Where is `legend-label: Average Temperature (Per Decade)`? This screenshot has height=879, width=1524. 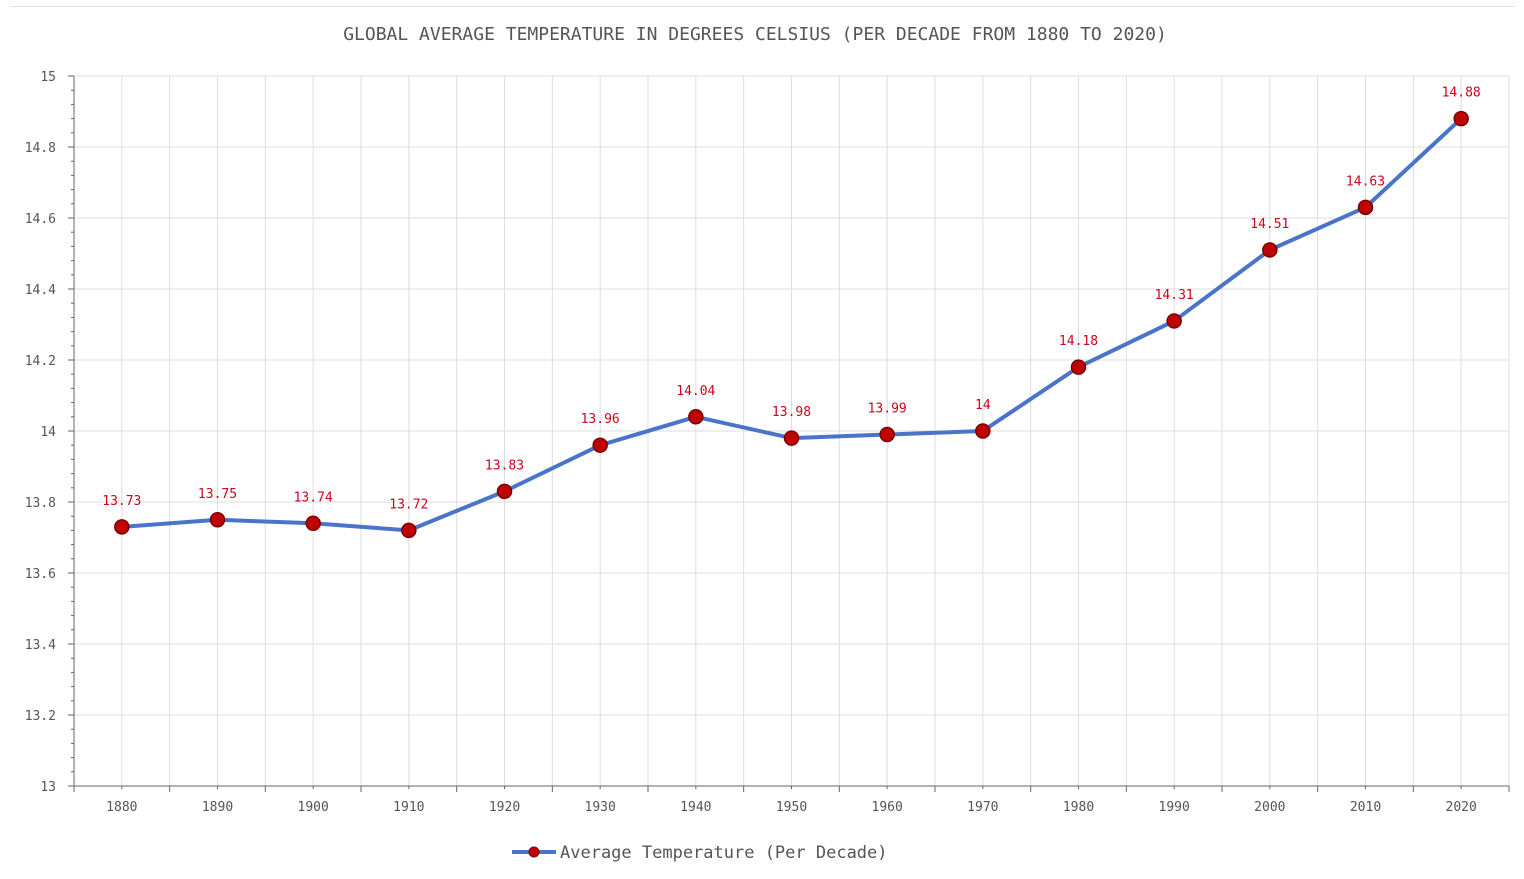 legend-label: Average Temperature (Per Decade) is located at coordinates (724, 853).